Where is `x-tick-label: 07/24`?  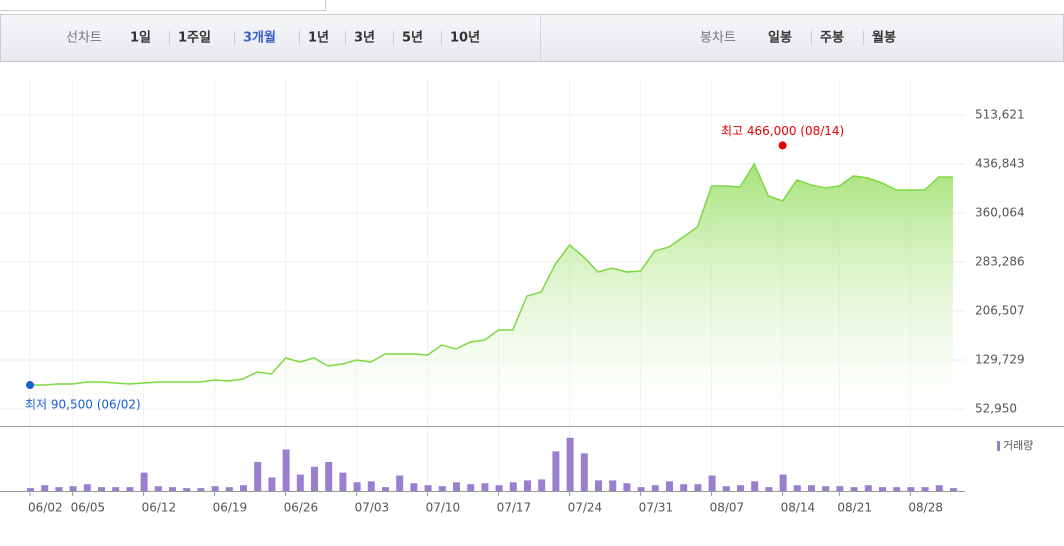
x-tick-label: 07/24 is located at coordinates (585, 508).